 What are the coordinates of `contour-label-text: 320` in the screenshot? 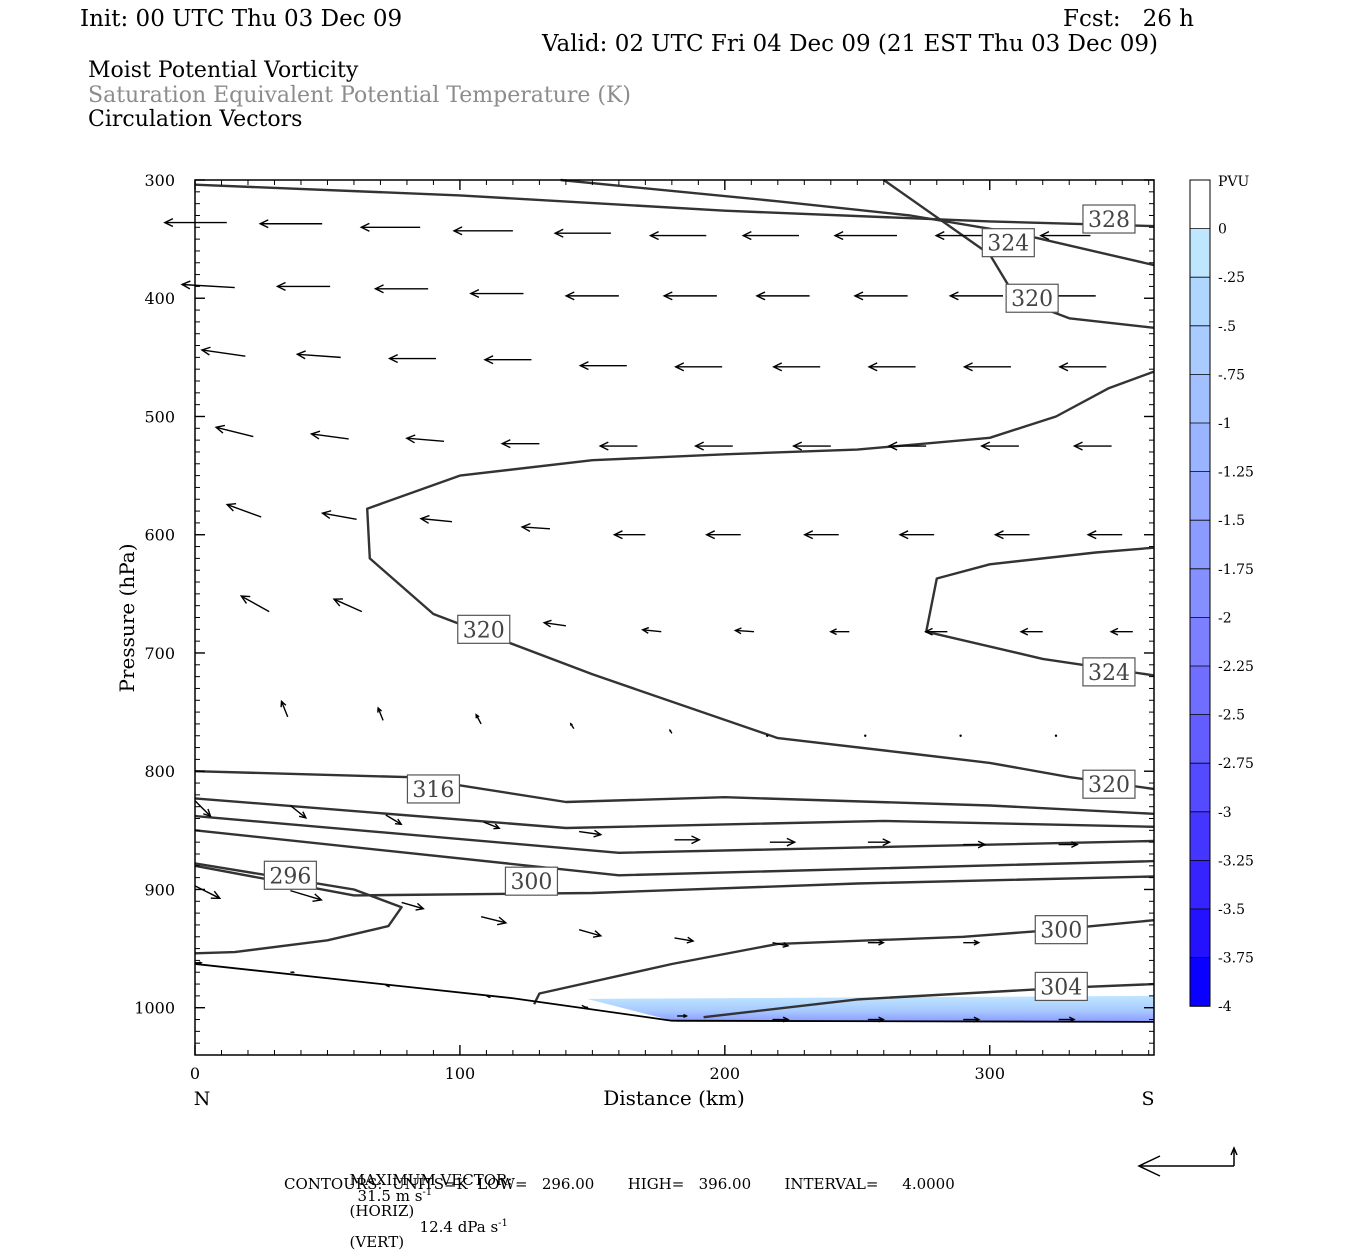 It's located at (1032, 299).